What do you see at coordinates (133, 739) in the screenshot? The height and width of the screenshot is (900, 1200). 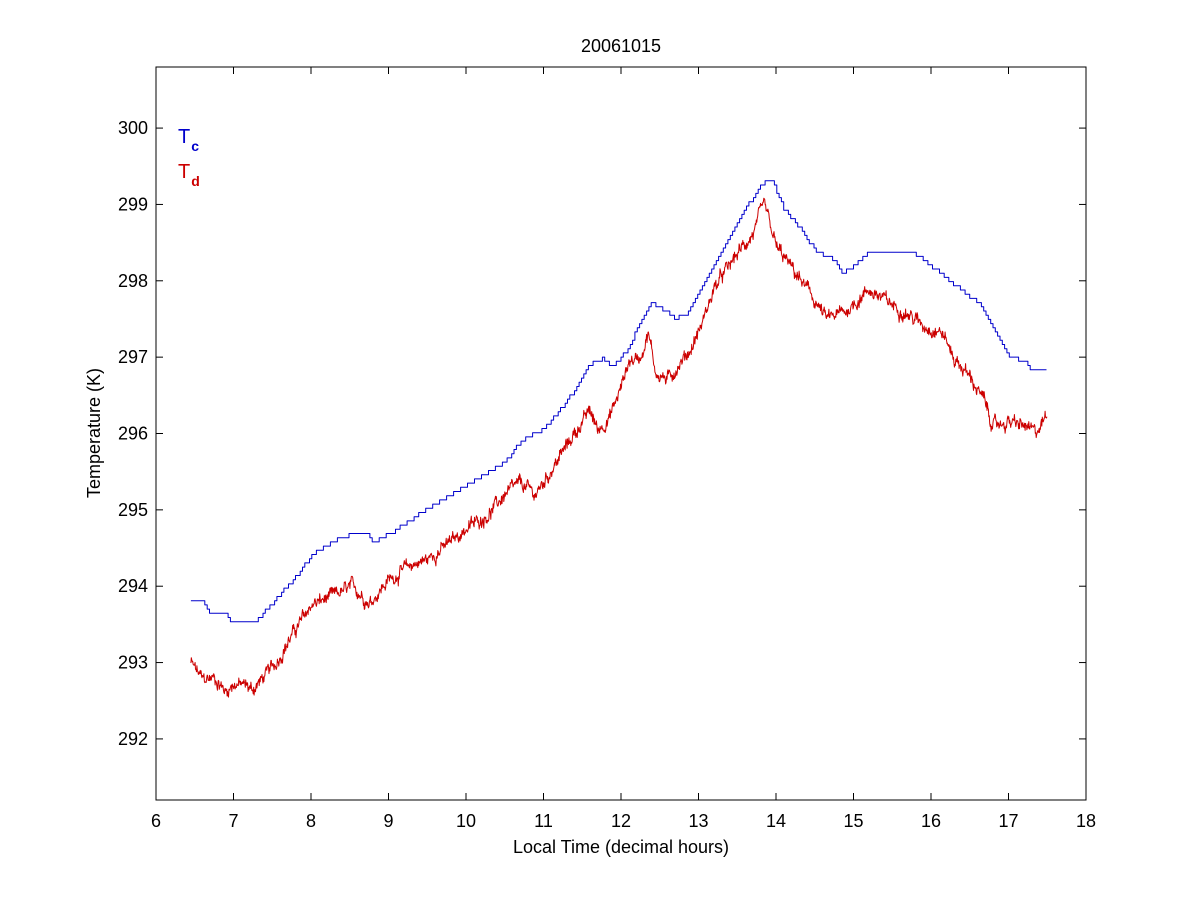 I see `y-tick-label: 292` at bounding box center [133, 739].